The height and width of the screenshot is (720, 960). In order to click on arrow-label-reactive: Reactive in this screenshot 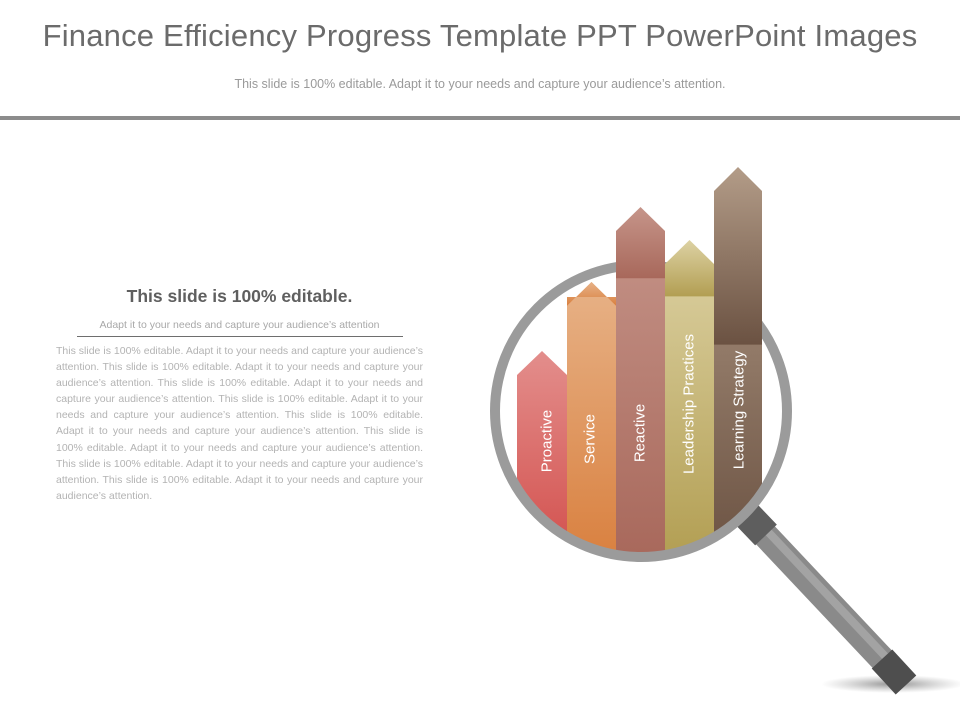, I will do `click(640, 433)`.